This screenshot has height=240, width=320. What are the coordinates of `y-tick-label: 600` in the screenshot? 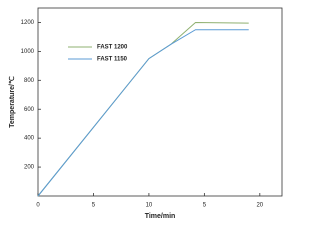 It's located at (29, 110).